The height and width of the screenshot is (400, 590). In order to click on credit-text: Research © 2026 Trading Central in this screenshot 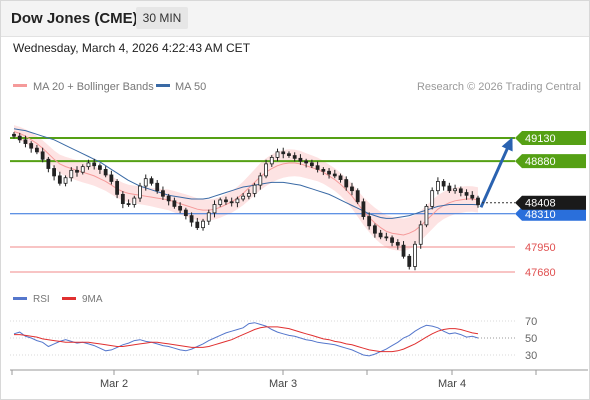, I will do `click(499, 87)`.